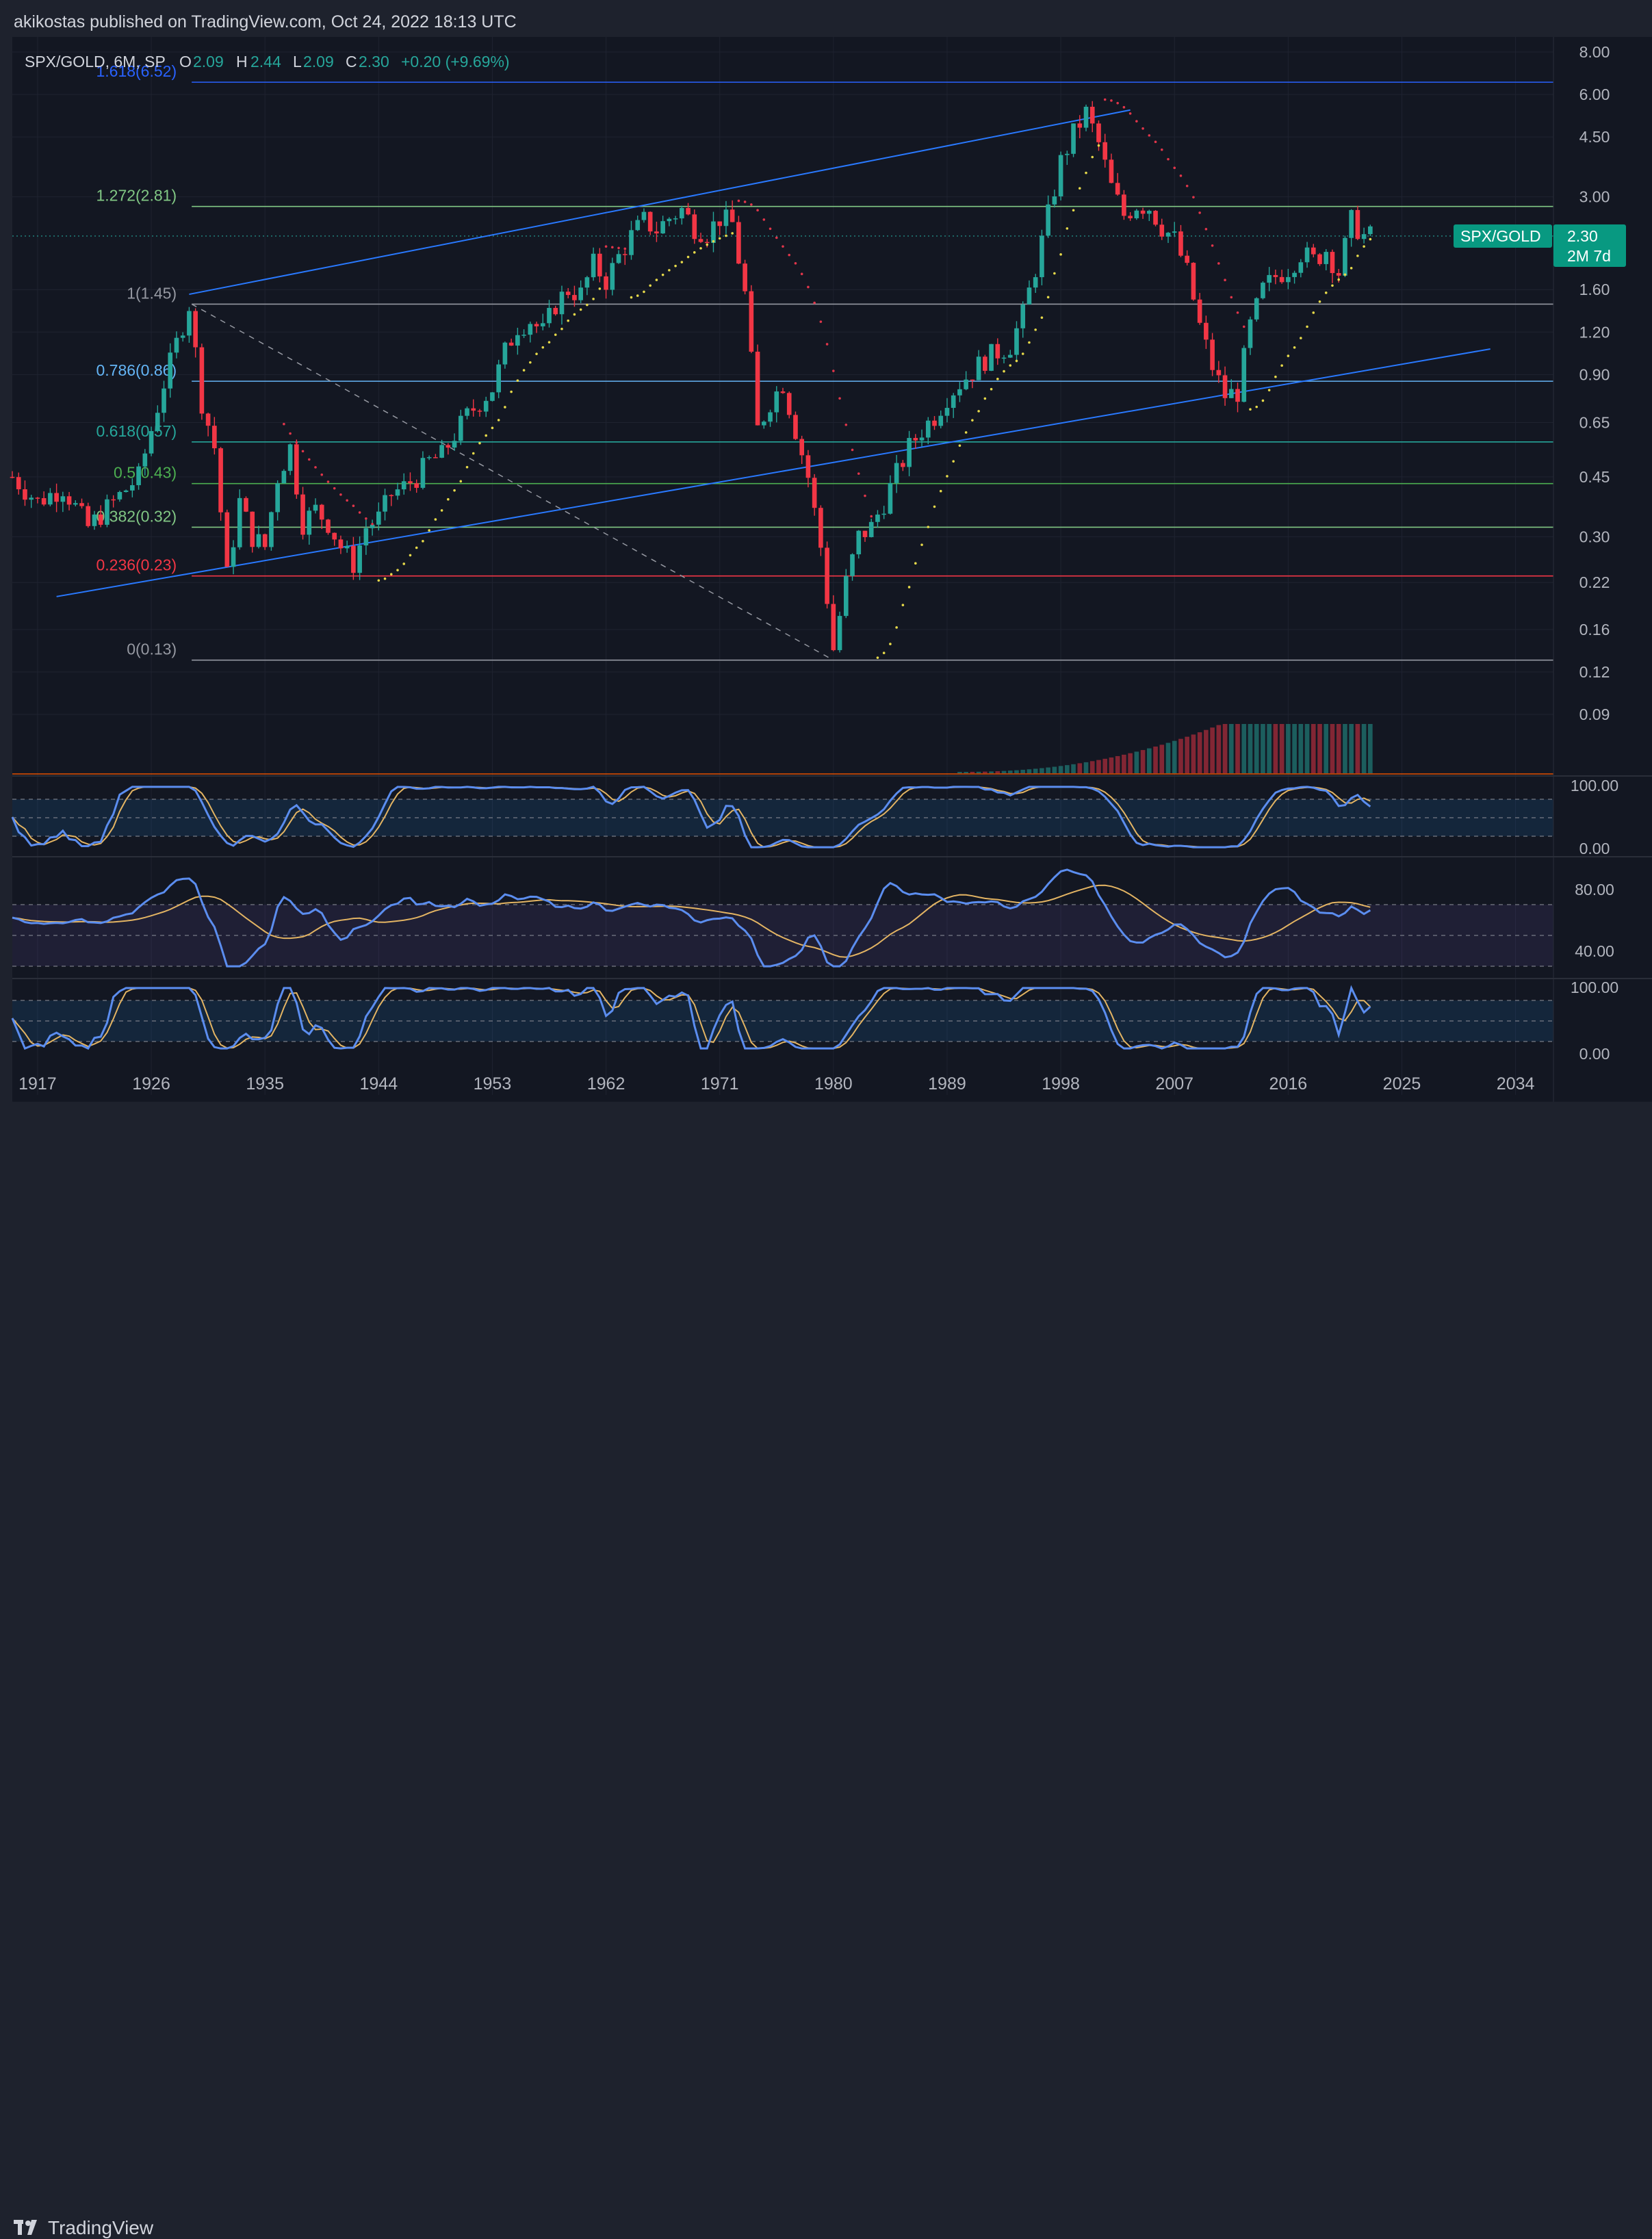 The width and height of the screenshot is (1652, 2239). Describe the element at coordinates (136, 196) in the screenshot. I see `fib-level-label: 1.272(2.81)` at that location.